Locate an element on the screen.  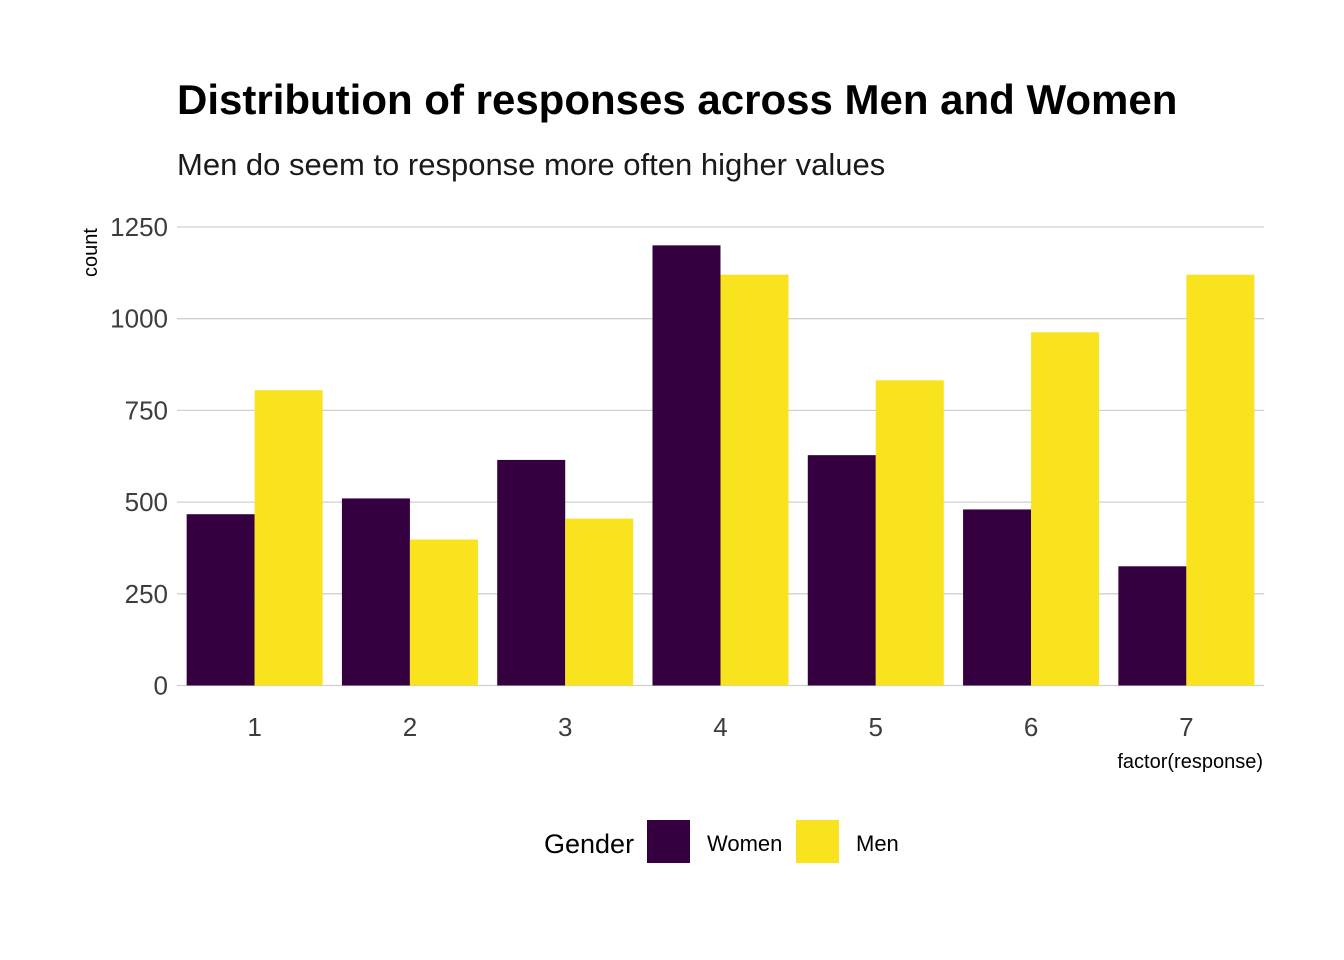
y-tick-label: 500 is located at coordinates (146, 502).